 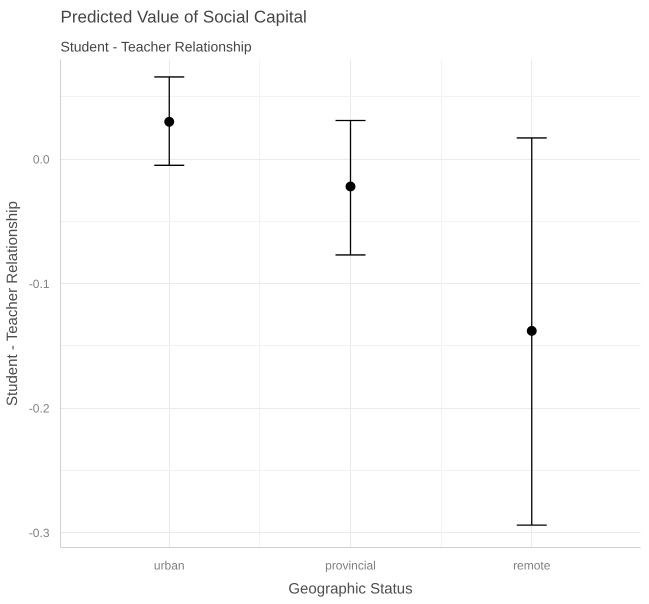 I want to click on y-tick-label: -0.3, so click(x=39, y=533).